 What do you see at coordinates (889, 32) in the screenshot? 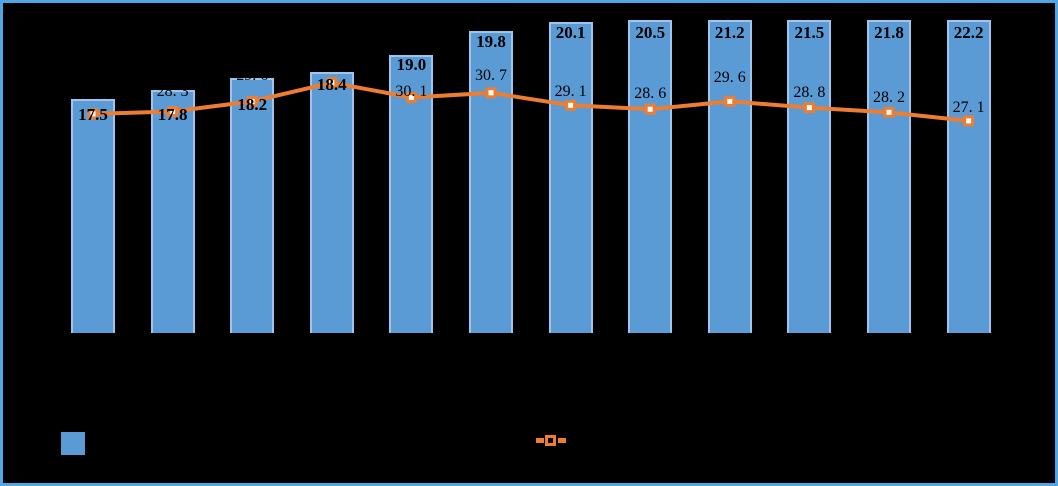
I see `bar-value-label: 21.8` at bounding box center [889, 32].